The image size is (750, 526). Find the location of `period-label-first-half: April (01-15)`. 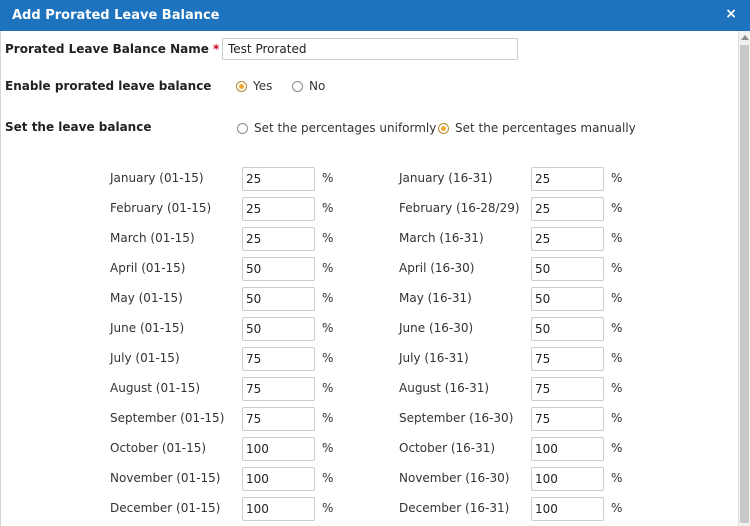

period-label-first-half: April (01-15) is located at coordinates (148, 268).